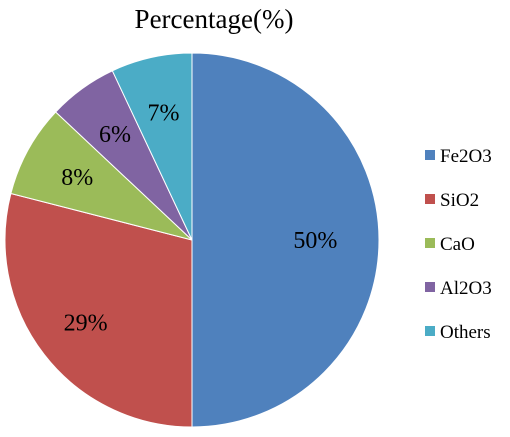 The height and width of the screenshot is (437, 510). What do you see at coordinates (163, 113) in the screenshot?
I see `data-label-others: 7%` at bounding box center [163, 113].